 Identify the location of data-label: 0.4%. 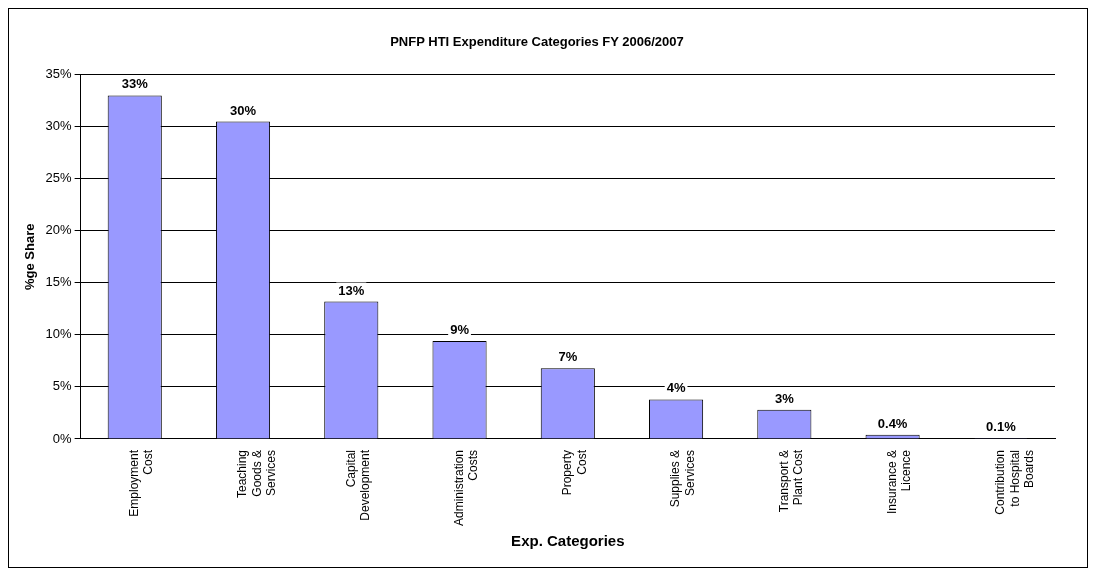
(892, 423).